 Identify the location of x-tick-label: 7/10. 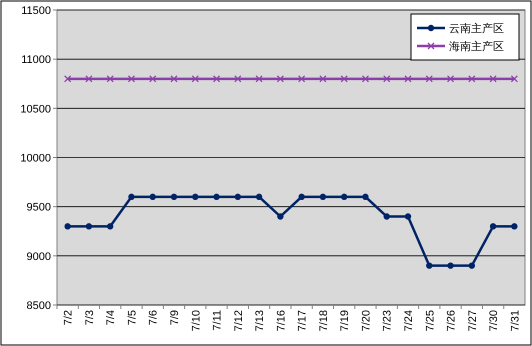
(196, 321).